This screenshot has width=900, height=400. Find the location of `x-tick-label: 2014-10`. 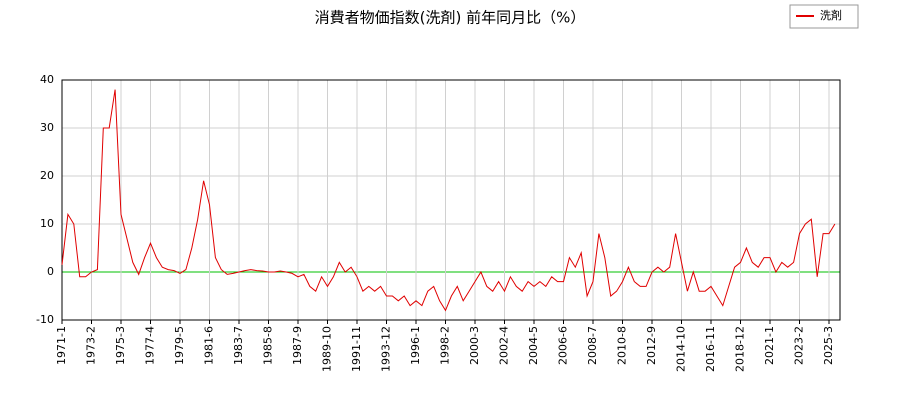

x-tick-label: 2014-10 is located at coordinates (681, 349).